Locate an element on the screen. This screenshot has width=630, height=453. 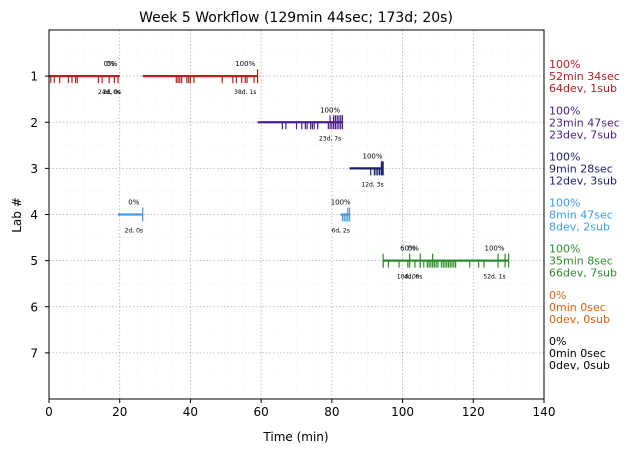
lab-4-summary-line: 8min 47sec is located at coordinates (581, 215).